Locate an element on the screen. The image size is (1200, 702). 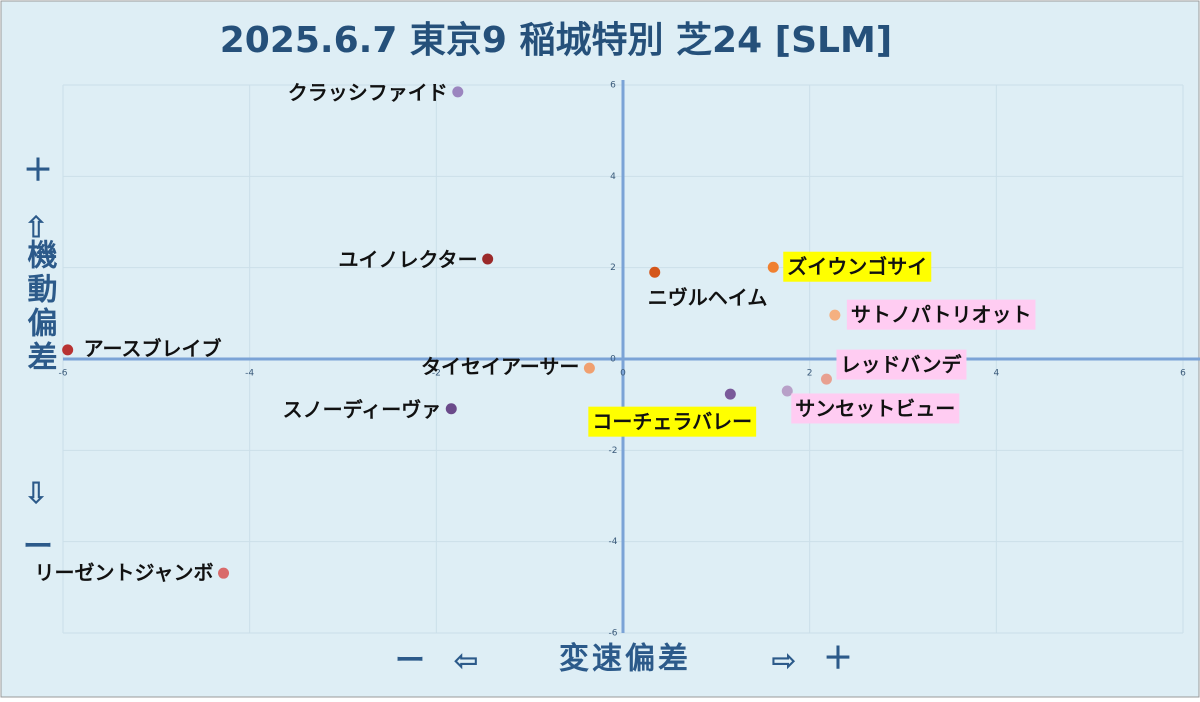
point-label-group: ズイウンゴサイ is located at coordinates (857, 266).